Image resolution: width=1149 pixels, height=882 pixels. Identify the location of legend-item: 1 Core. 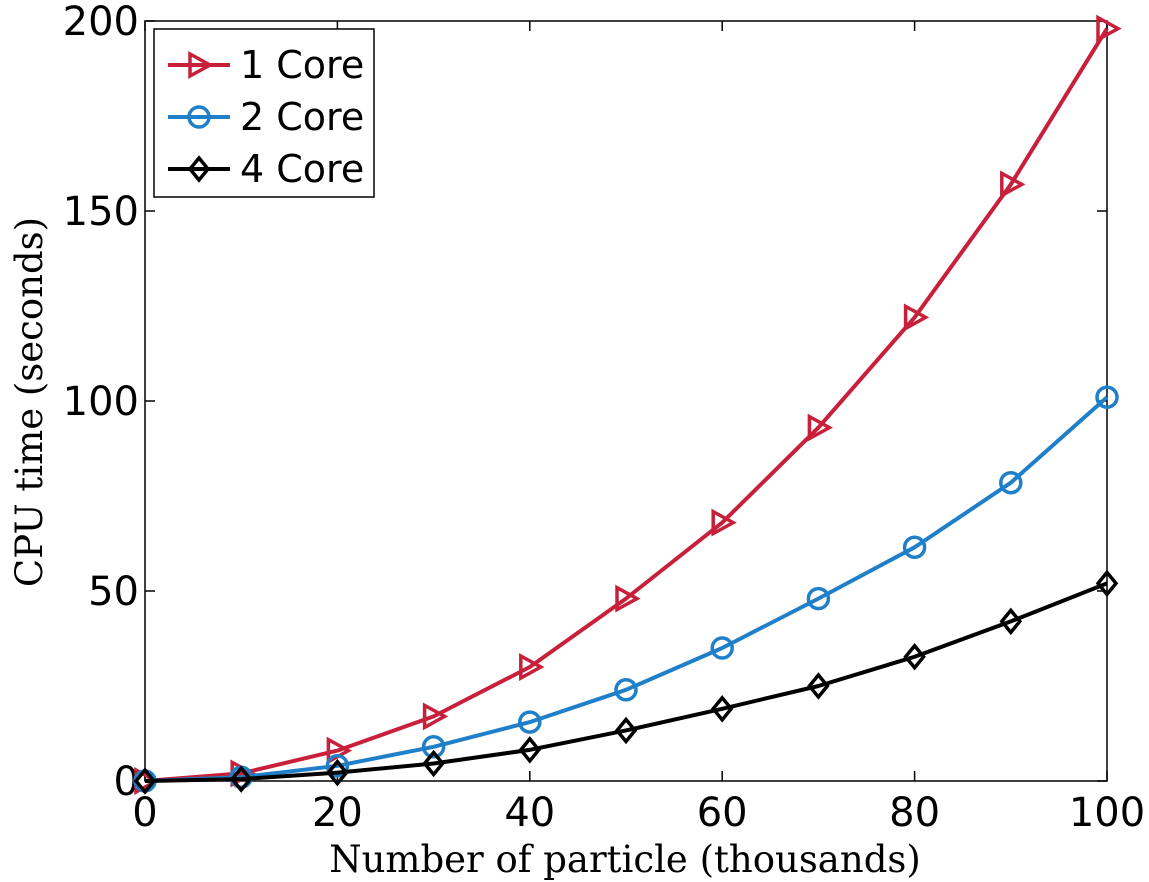
(266, 65).